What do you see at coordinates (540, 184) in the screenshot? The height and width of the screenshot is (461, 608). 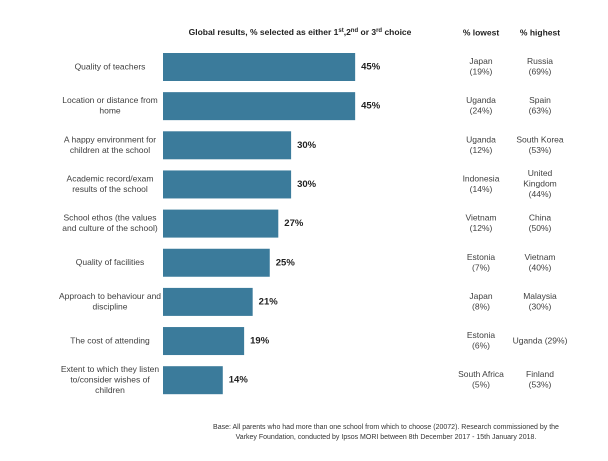 I see `highest-cell: Kingdom` at bounding box center [540, 184].